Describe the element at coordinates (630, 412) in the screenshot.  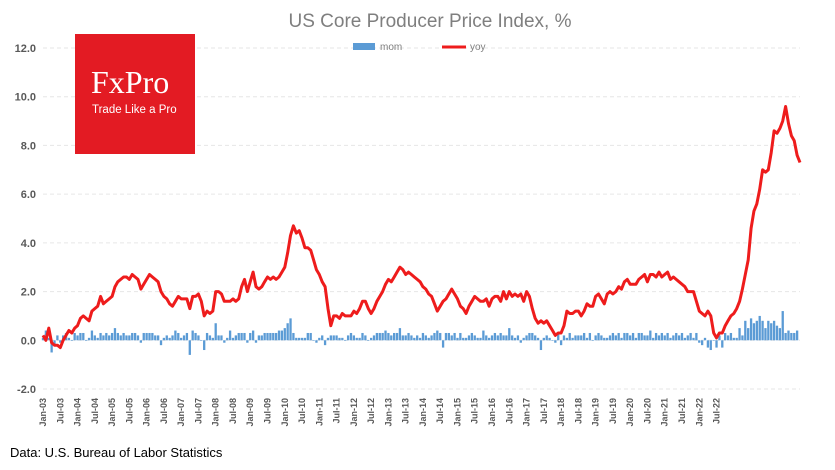
I see `x-tick-label: Jan-20` at that location.